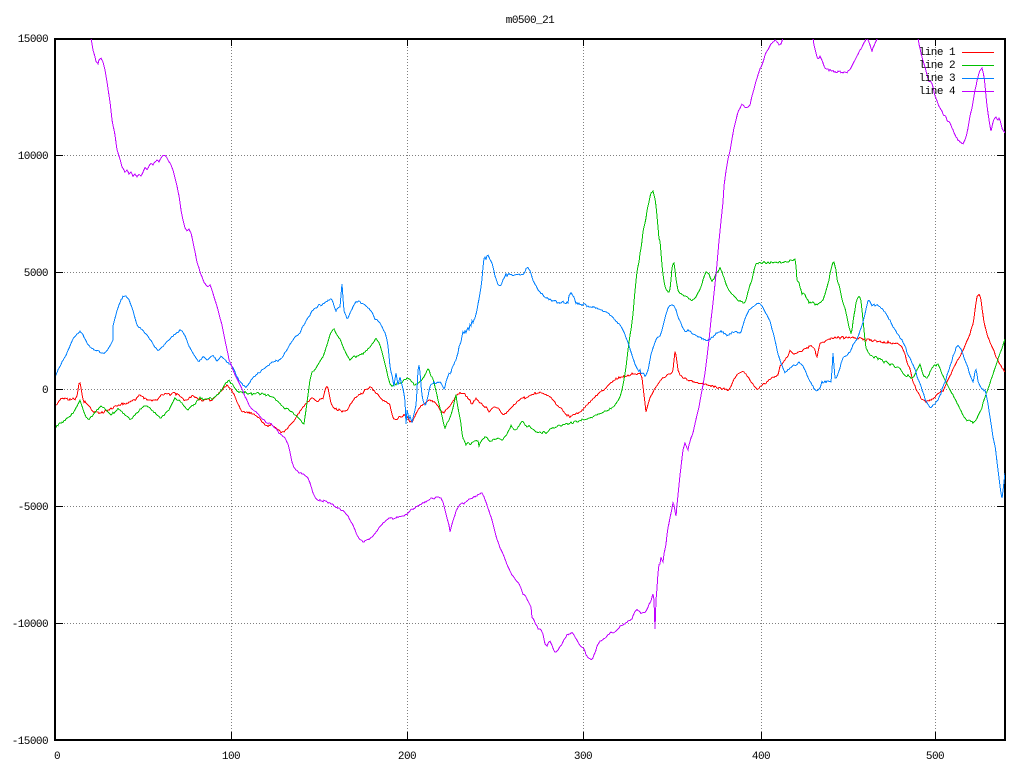 The height and width of the screenshot is (773, 1024). What do you see at coordinates (407, 757) in the screenshot?
I see `svg-text: 200` at bounding box center [407, 757].